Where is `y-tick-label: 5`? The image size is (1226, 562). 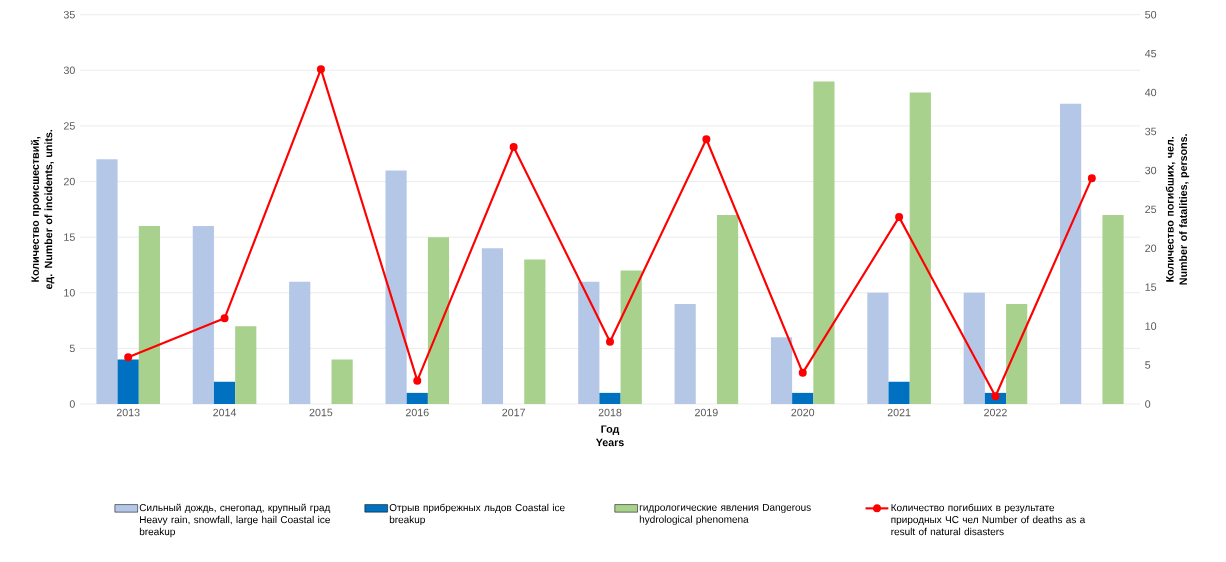
y-tick-label: 5 is located at coordinates (72, 348).